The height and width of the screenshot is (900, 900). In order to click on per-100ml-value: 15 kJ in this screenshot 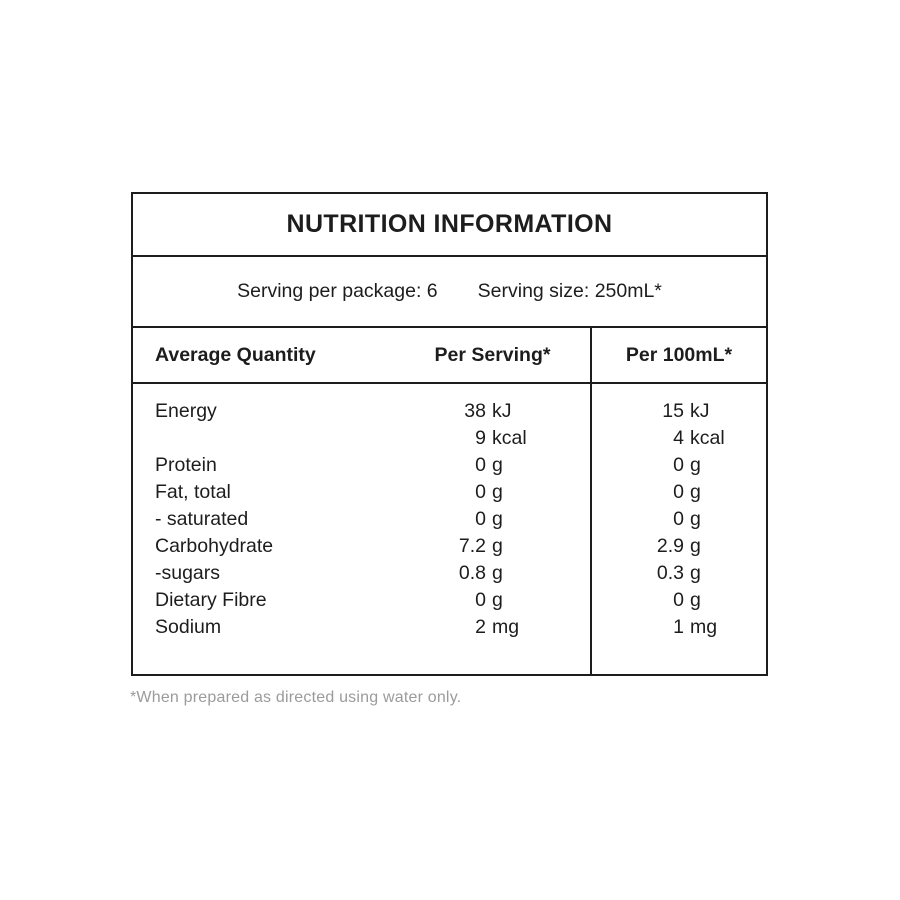, I will do `click(679, 411)`.